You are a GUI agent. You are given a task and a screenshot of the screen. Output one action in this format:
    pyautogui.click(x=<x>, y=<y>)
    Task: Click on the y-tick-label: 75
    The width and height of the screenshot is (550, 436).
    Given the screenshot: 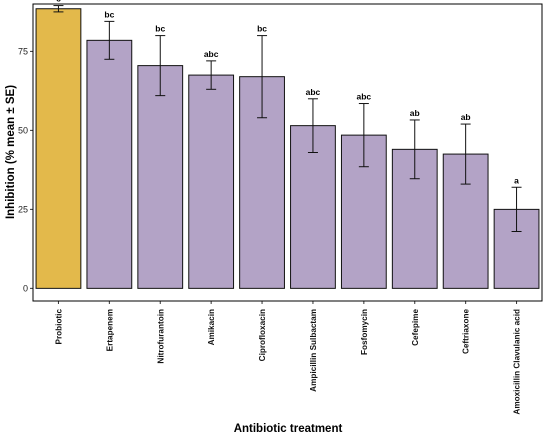 What is the action you would take?
    pyautogui.click(x=23, y=51)
    